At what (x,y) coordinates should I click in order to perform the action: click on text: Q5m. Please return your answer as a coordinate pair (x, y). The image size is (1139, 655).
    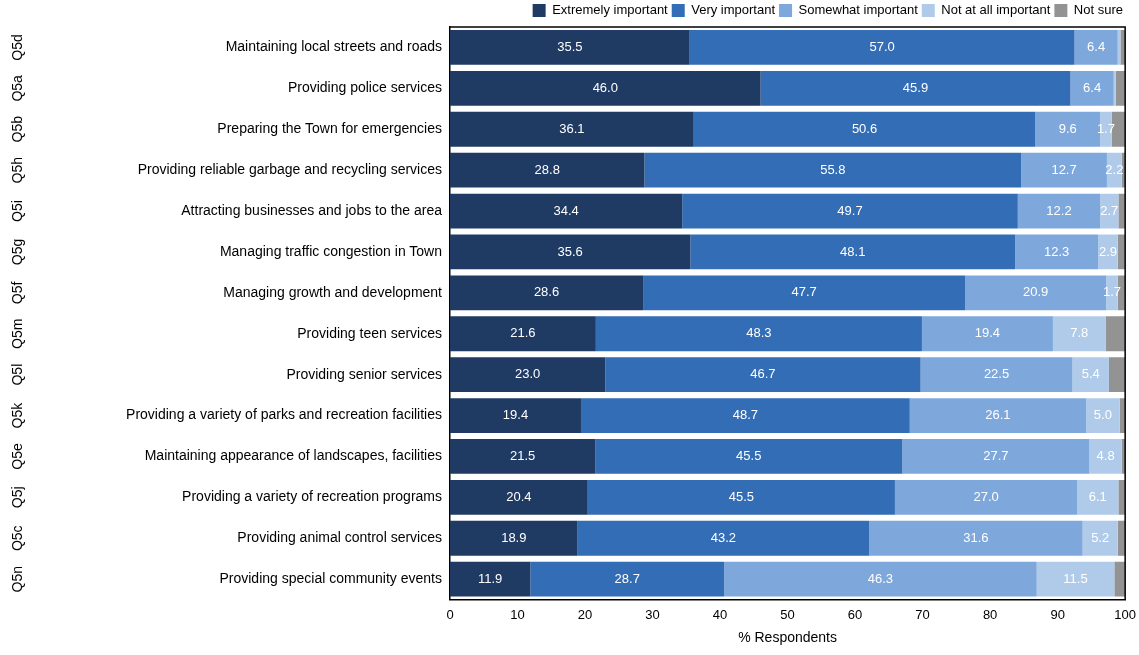
    Looking at the image, I should click on (16, 333).